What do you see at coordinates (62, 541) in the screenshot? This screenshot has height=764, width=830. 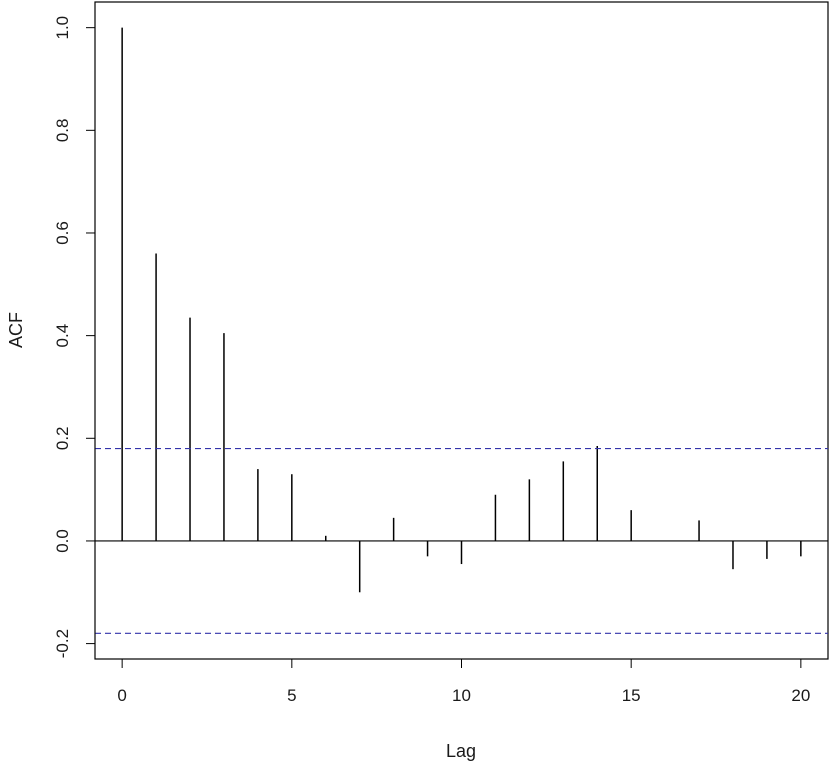 I see `y-tick-label: 0.0` at bounding box center [62, 541].